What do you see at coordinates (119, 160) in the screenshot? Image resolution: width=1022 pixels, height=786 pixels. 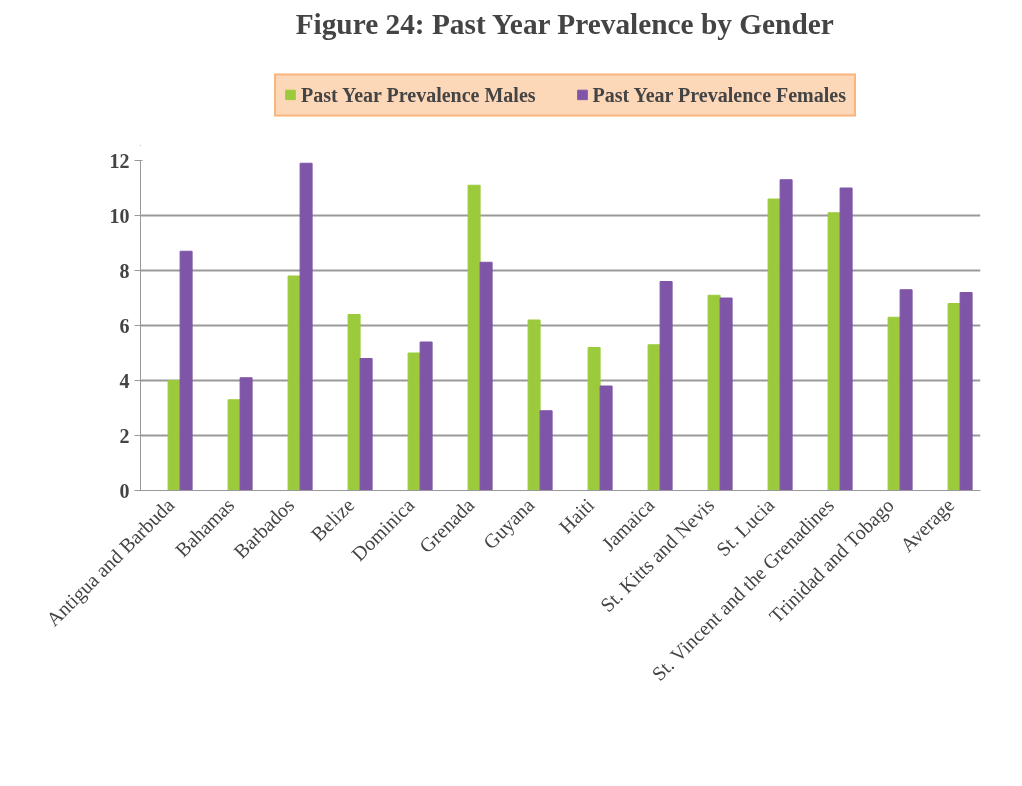 I see `y-tick-label: 12` at bounding box center [119, 160].